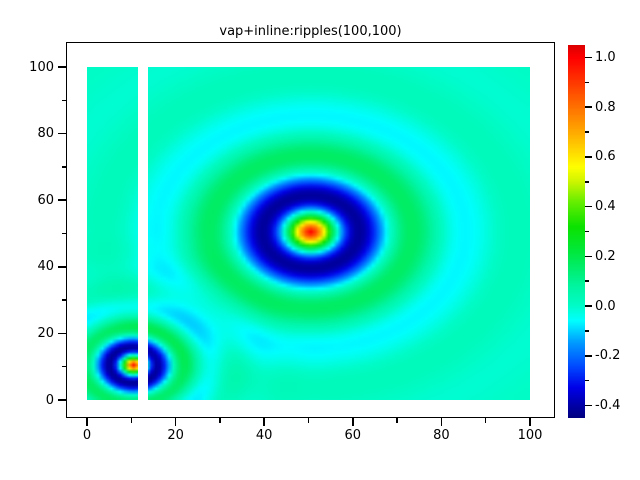  Describe the element at coordinates (605, 57) in the screenshot. I see `colorbar-tick-label: 1.0` at that location.